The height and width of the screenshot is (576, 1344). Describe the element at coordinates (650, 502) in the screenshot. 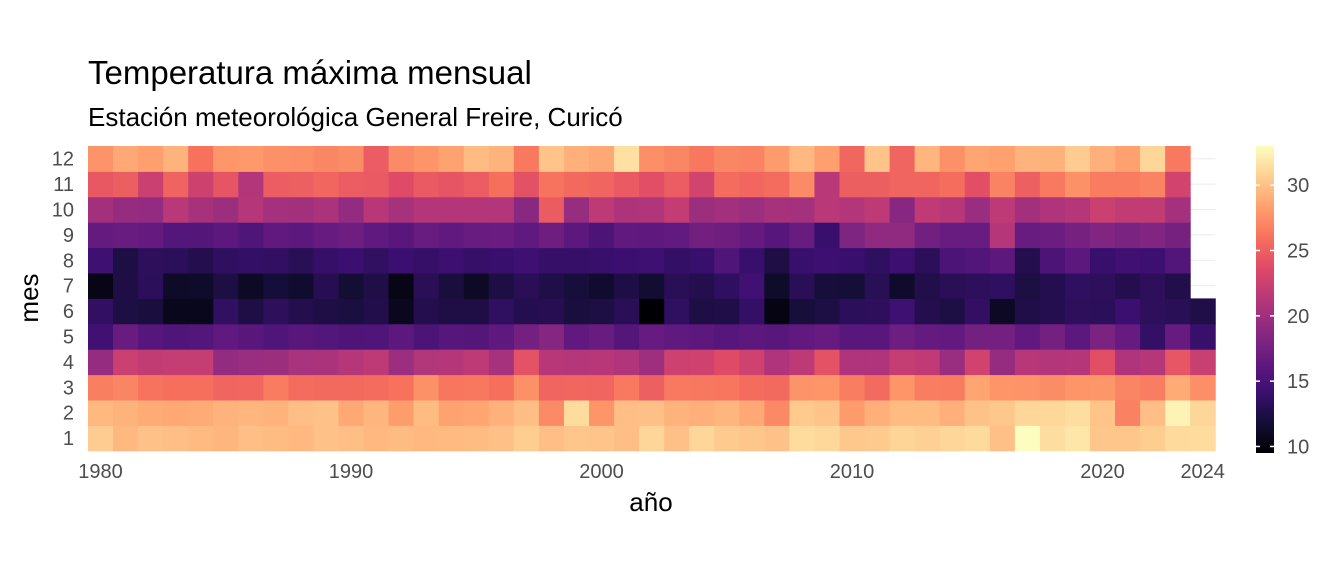

I see `x-axis-title: año` at that location.